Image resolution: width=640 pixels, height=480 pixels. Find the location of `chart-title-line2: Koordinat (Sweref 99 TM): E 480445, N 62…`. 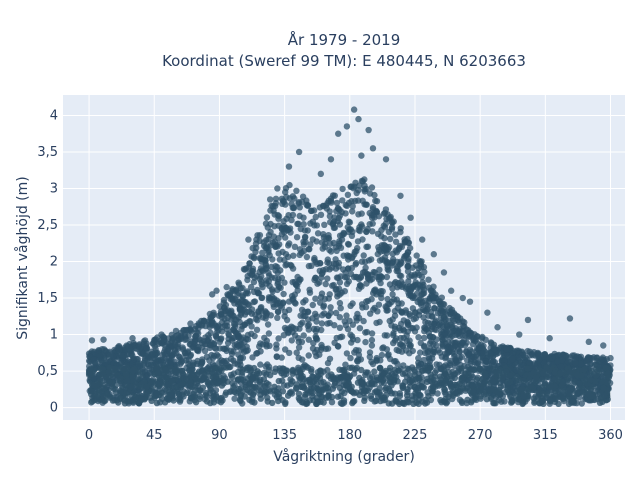

chart-title-line2: Koordinat (Sweref 99 TM): E 480445, N 62… is located at coordinates (344, 61).